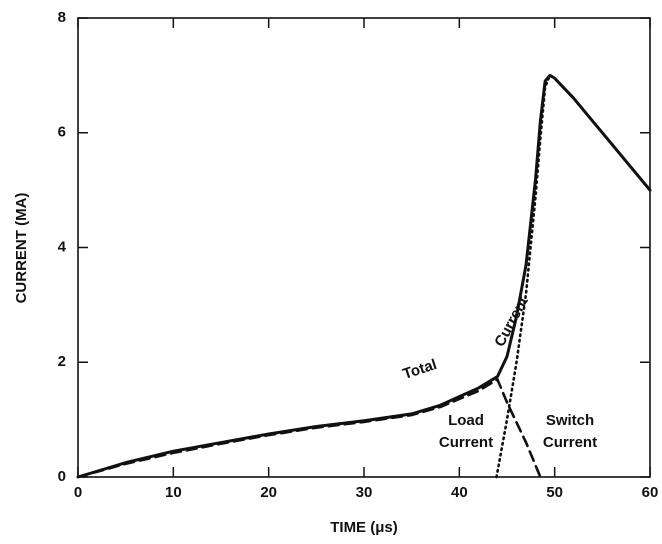 This screenshot has width=662, height=544. Describe the element at coordinates (466, 420) in the screenshot. I see `annotation: Load` at that location.